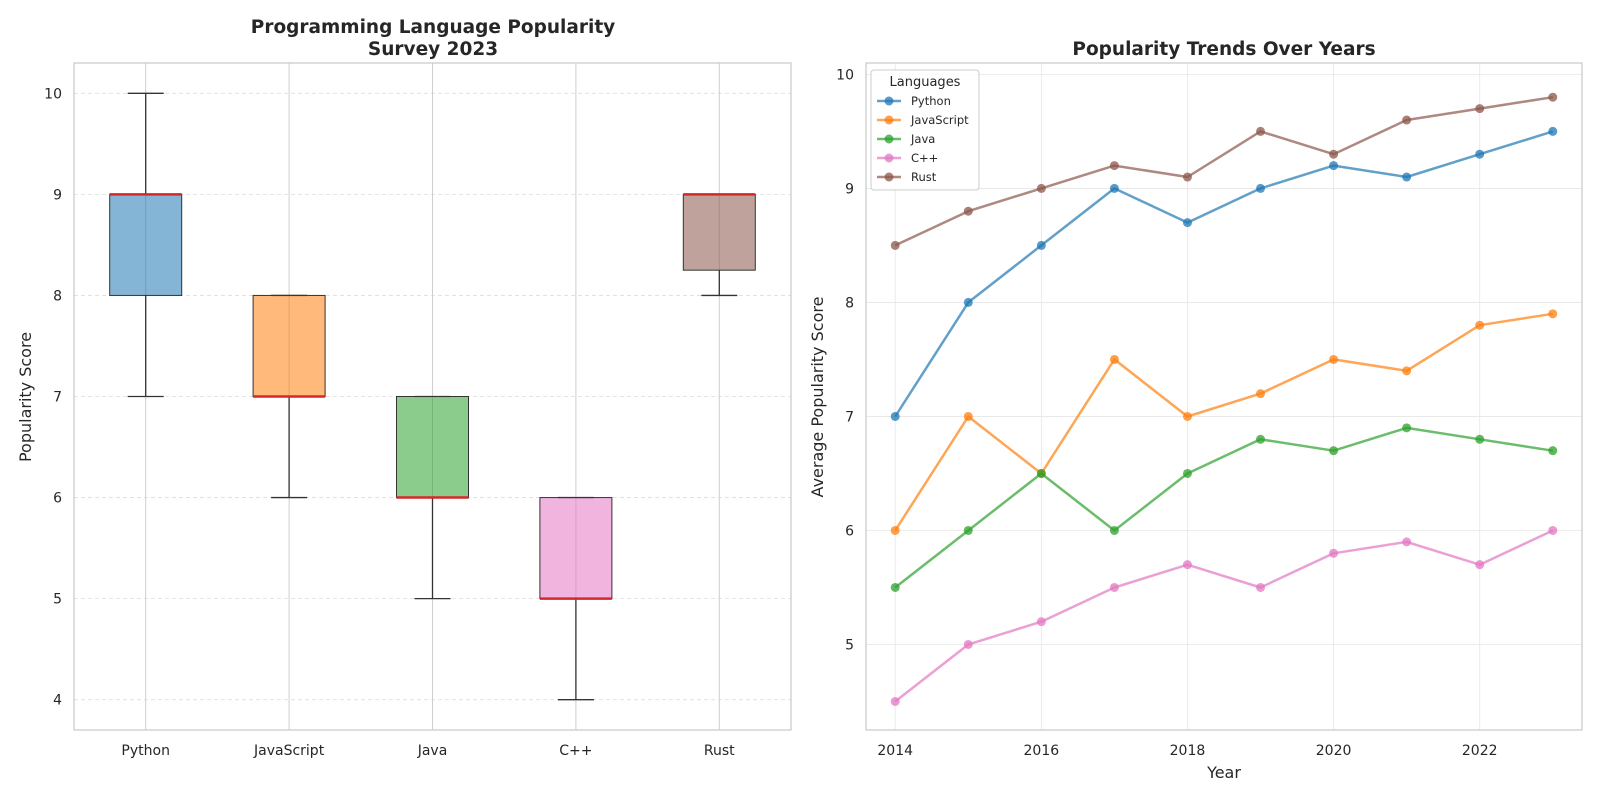 This screenshot has height=800, width=1600. What do you see at coordinates (1334, 751) in the screenshot?
I see `x-tick-label: 2020` at bounding box center [1334, 751].